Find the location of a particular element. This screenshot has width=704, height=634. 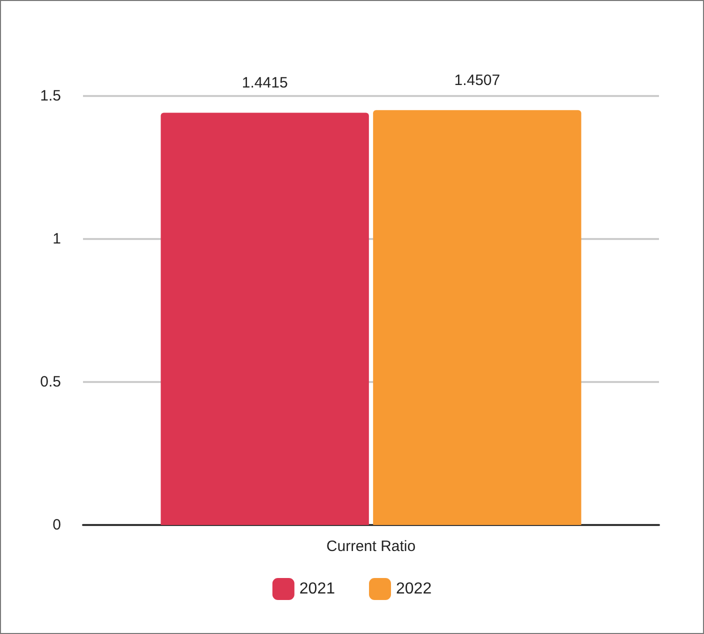

y-tick-label: 1.5 is located at coordinates (50, 96).